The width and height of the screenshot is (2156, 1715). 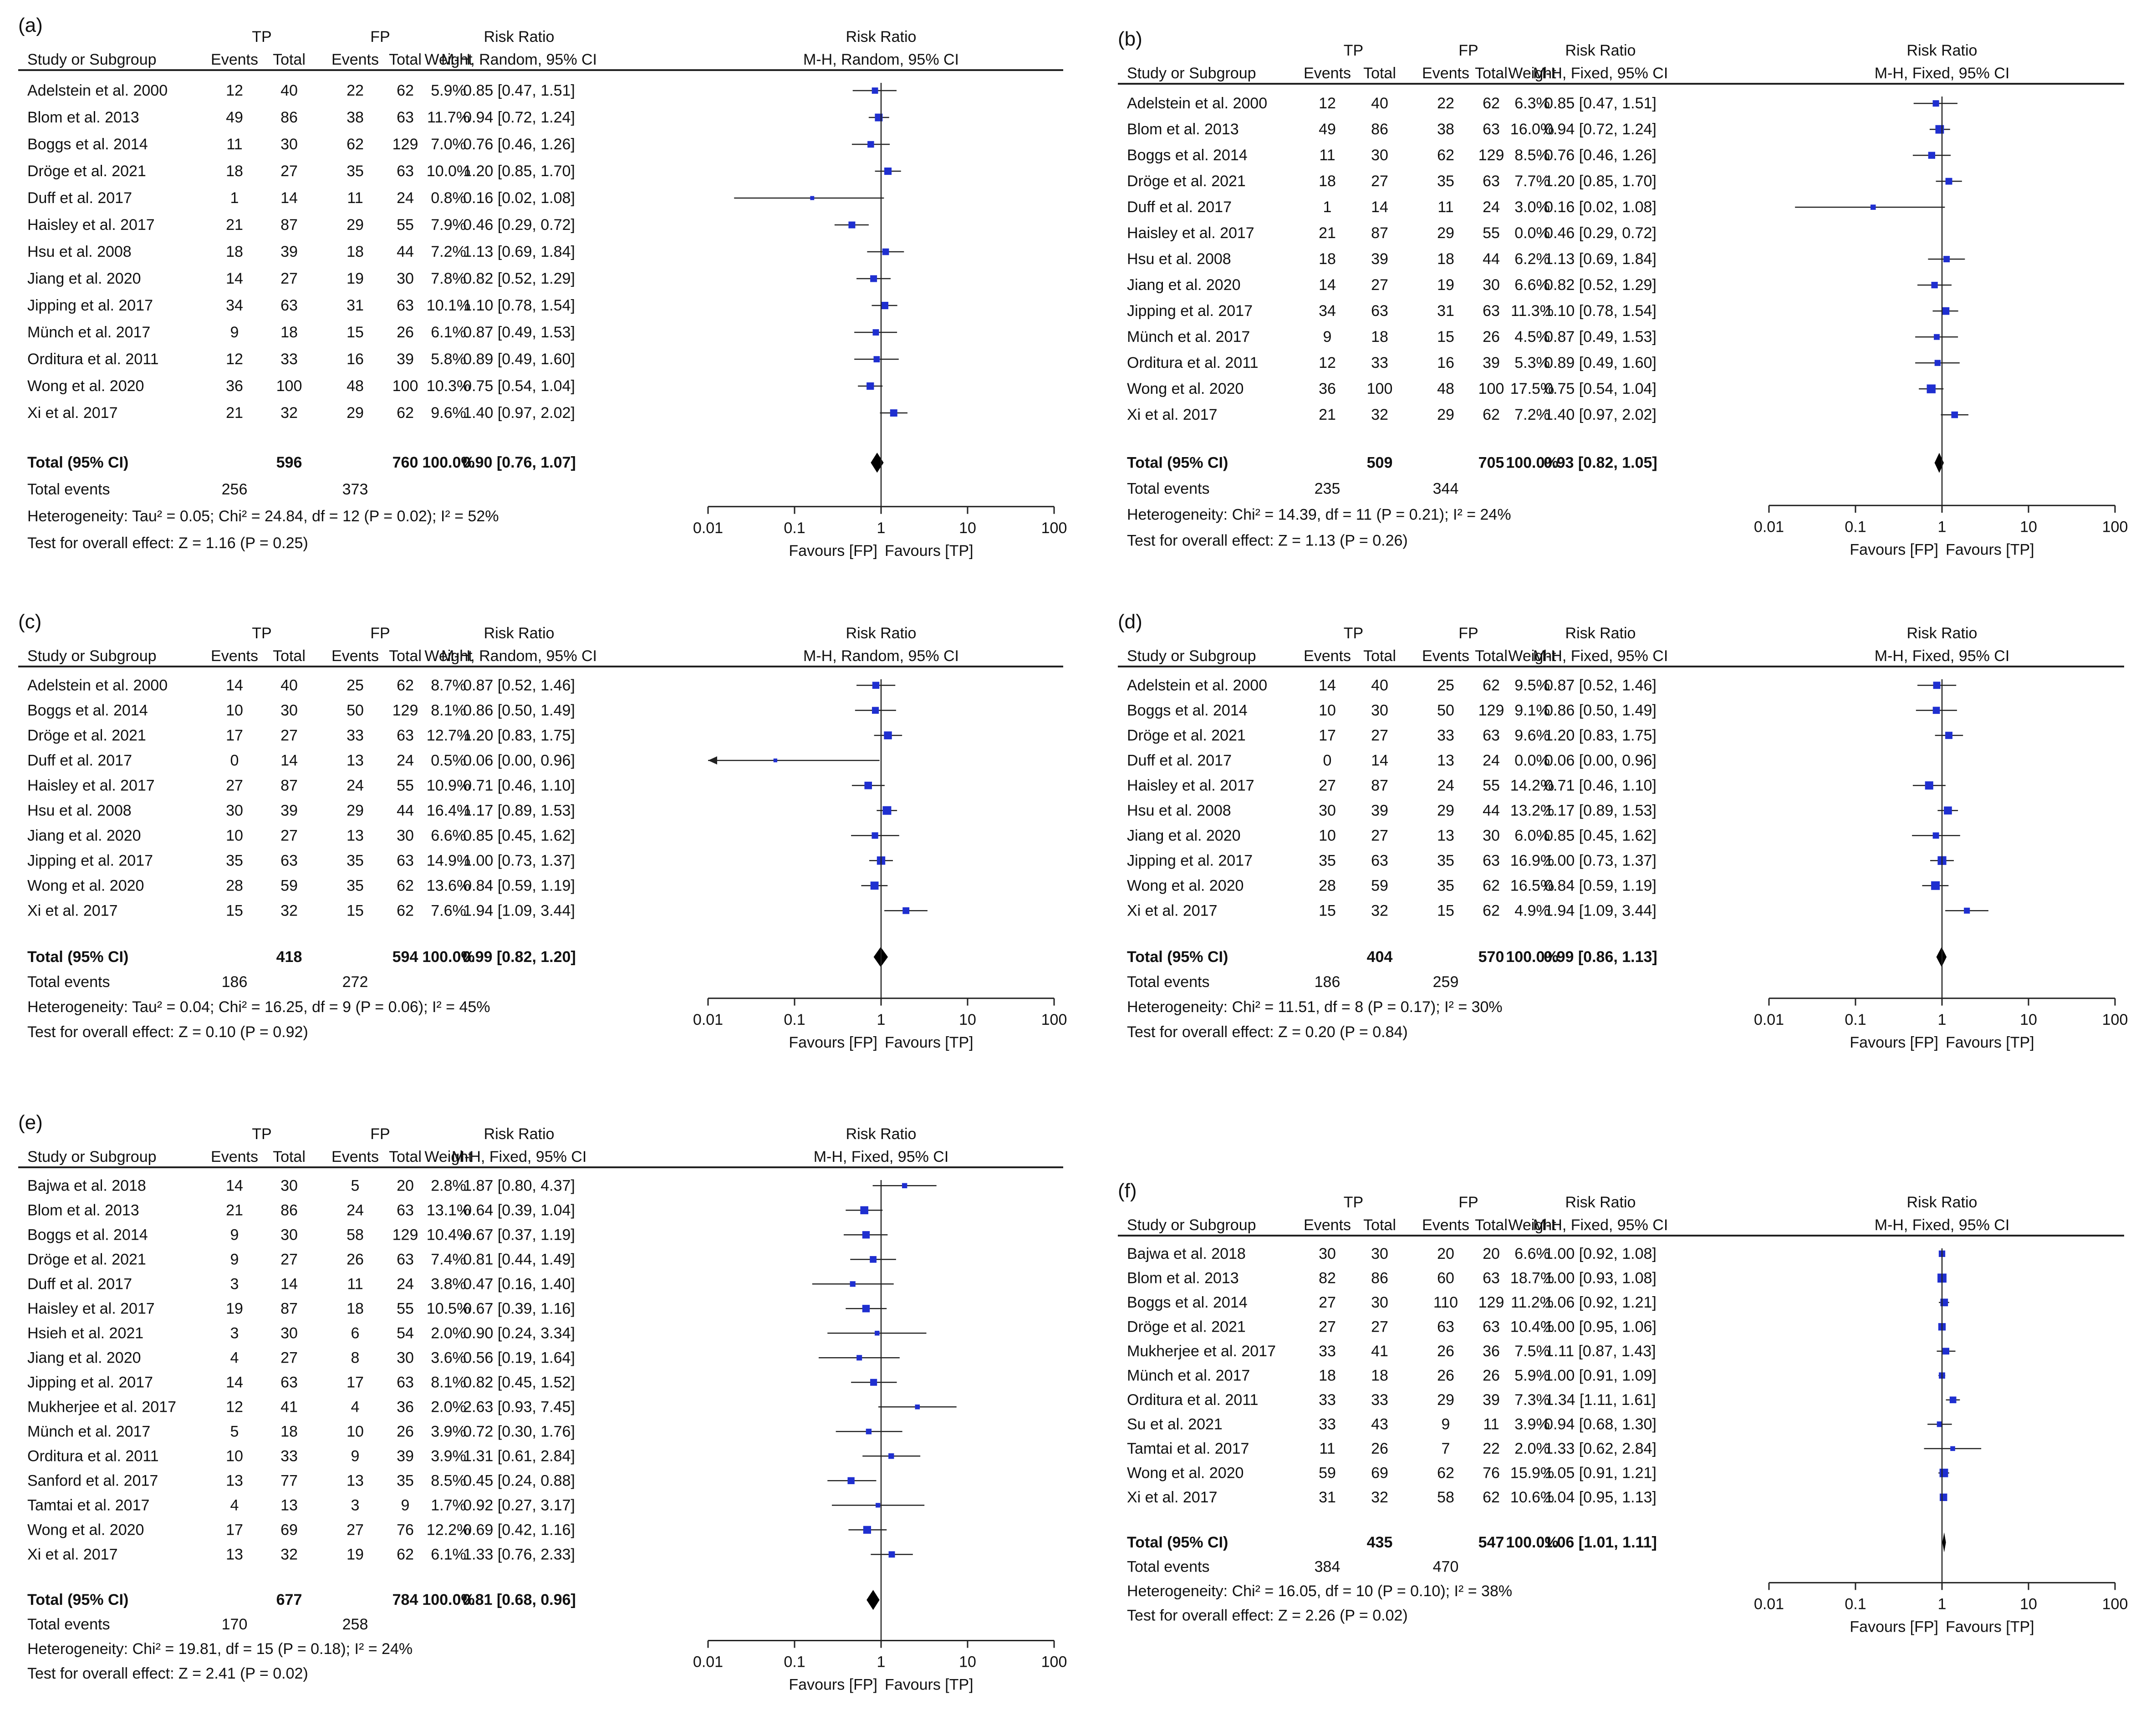 What do you see at coordinates (355, 1357) in the screenshot?
I see `fp-events: 8` at bounding box center [355, 1357].